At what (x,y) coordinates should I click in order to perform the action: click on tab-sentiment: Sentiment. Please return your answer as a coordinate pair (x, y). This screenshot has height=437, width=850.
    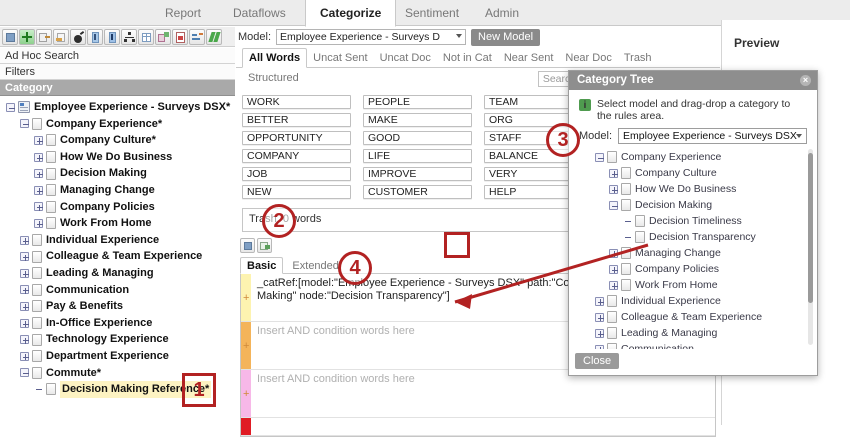
    Looking at the image, I should click on (432, 13).